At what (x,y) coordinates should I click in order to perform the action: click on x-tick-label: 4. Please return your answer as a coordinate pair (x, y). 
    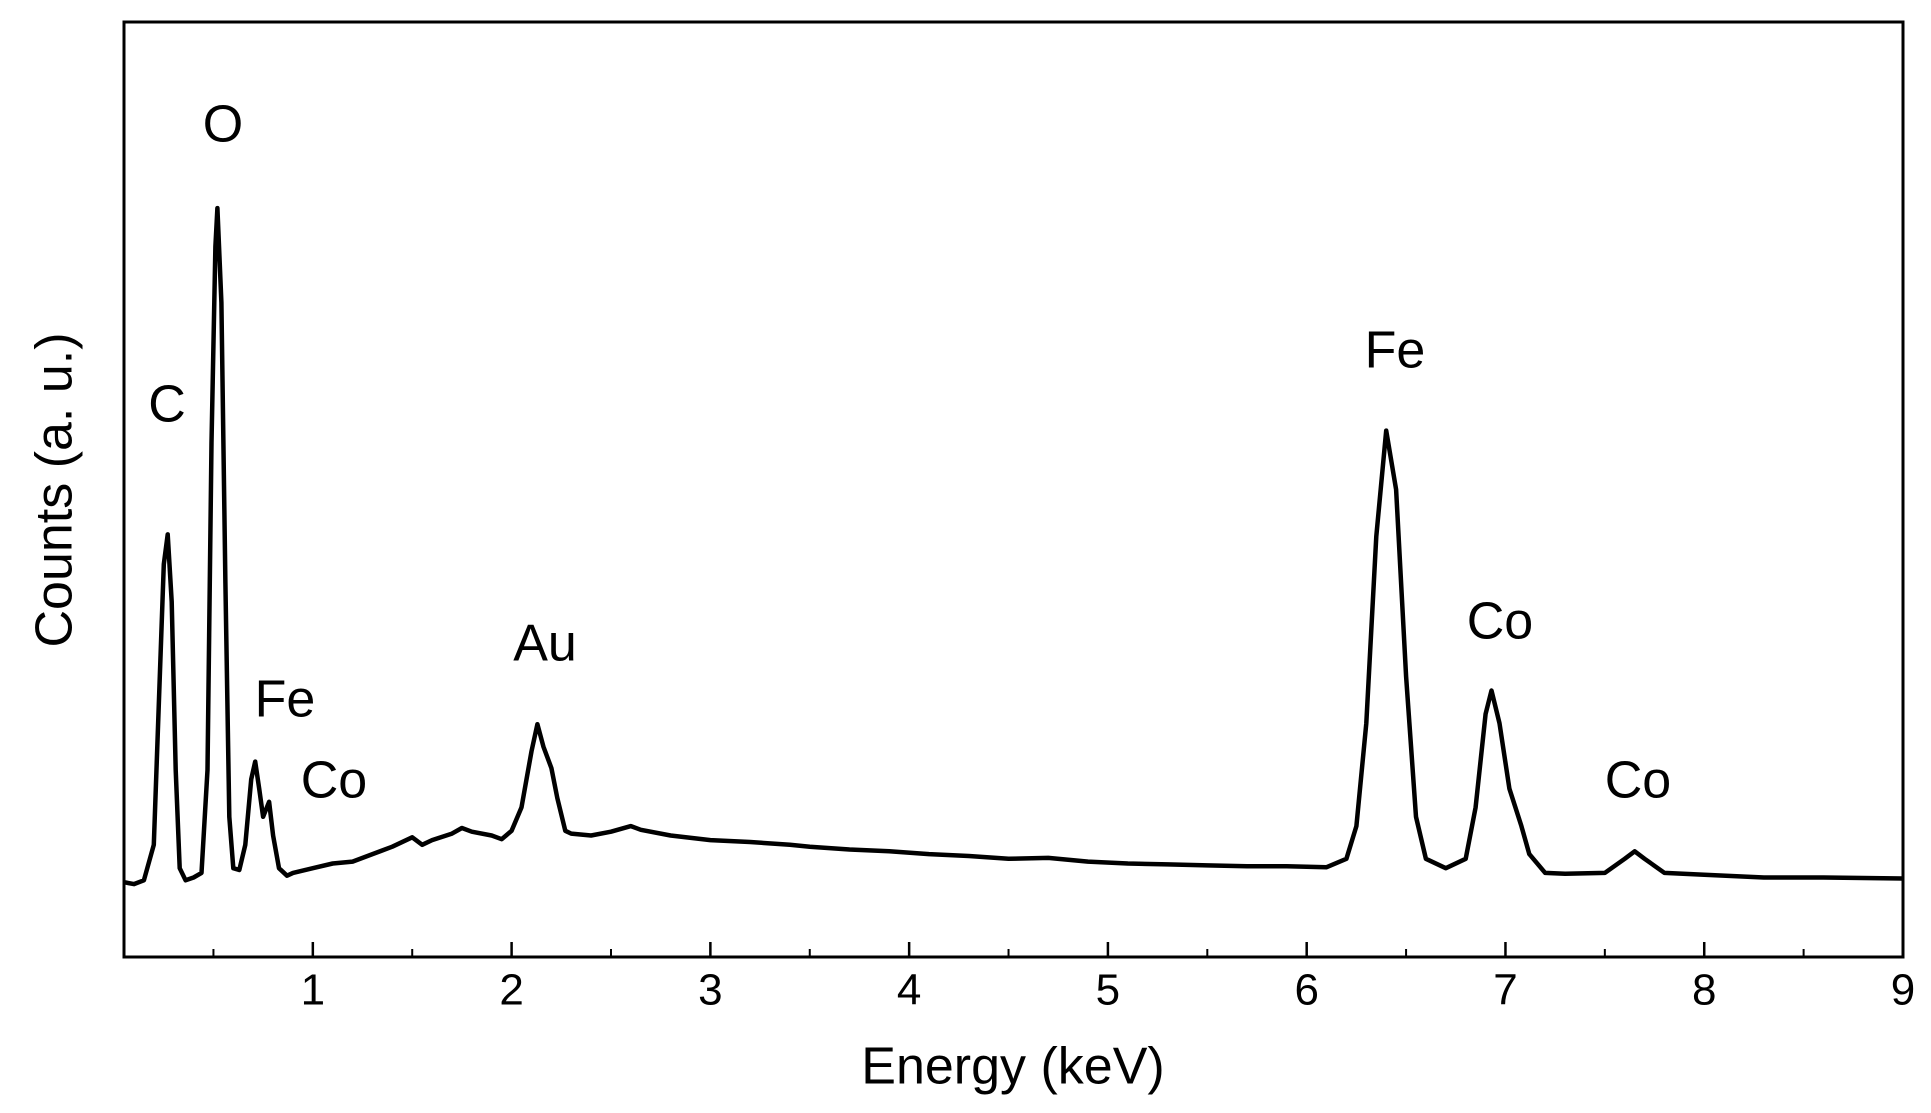
    Looking at the image, I should click on (909, 990).